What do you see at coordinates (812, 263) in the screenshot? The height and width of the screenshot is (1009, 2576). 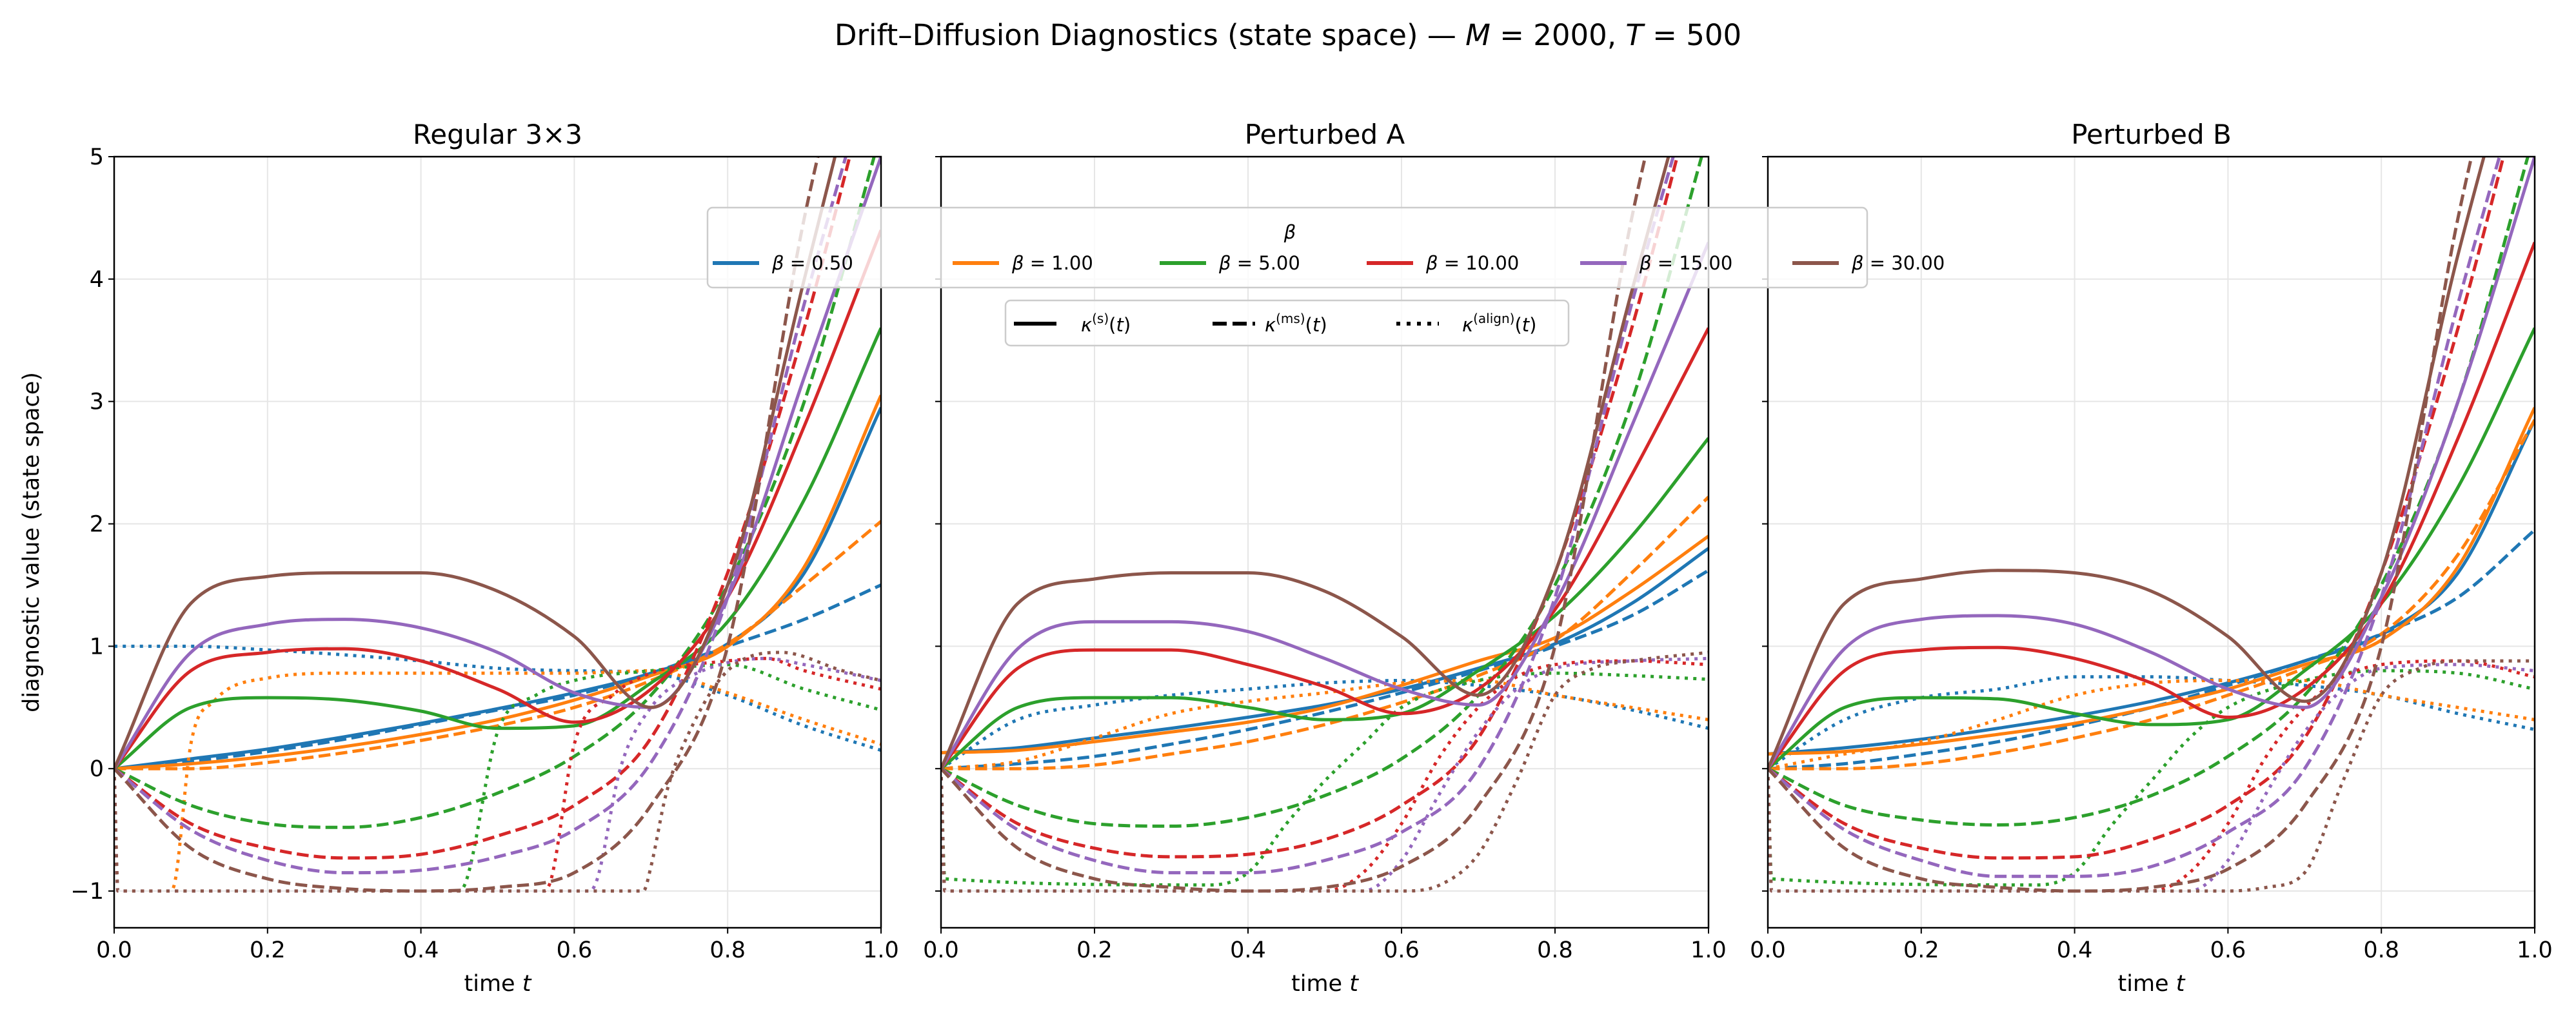 I see `legend-label: β = 0.50` at bounding box center [812, 263].